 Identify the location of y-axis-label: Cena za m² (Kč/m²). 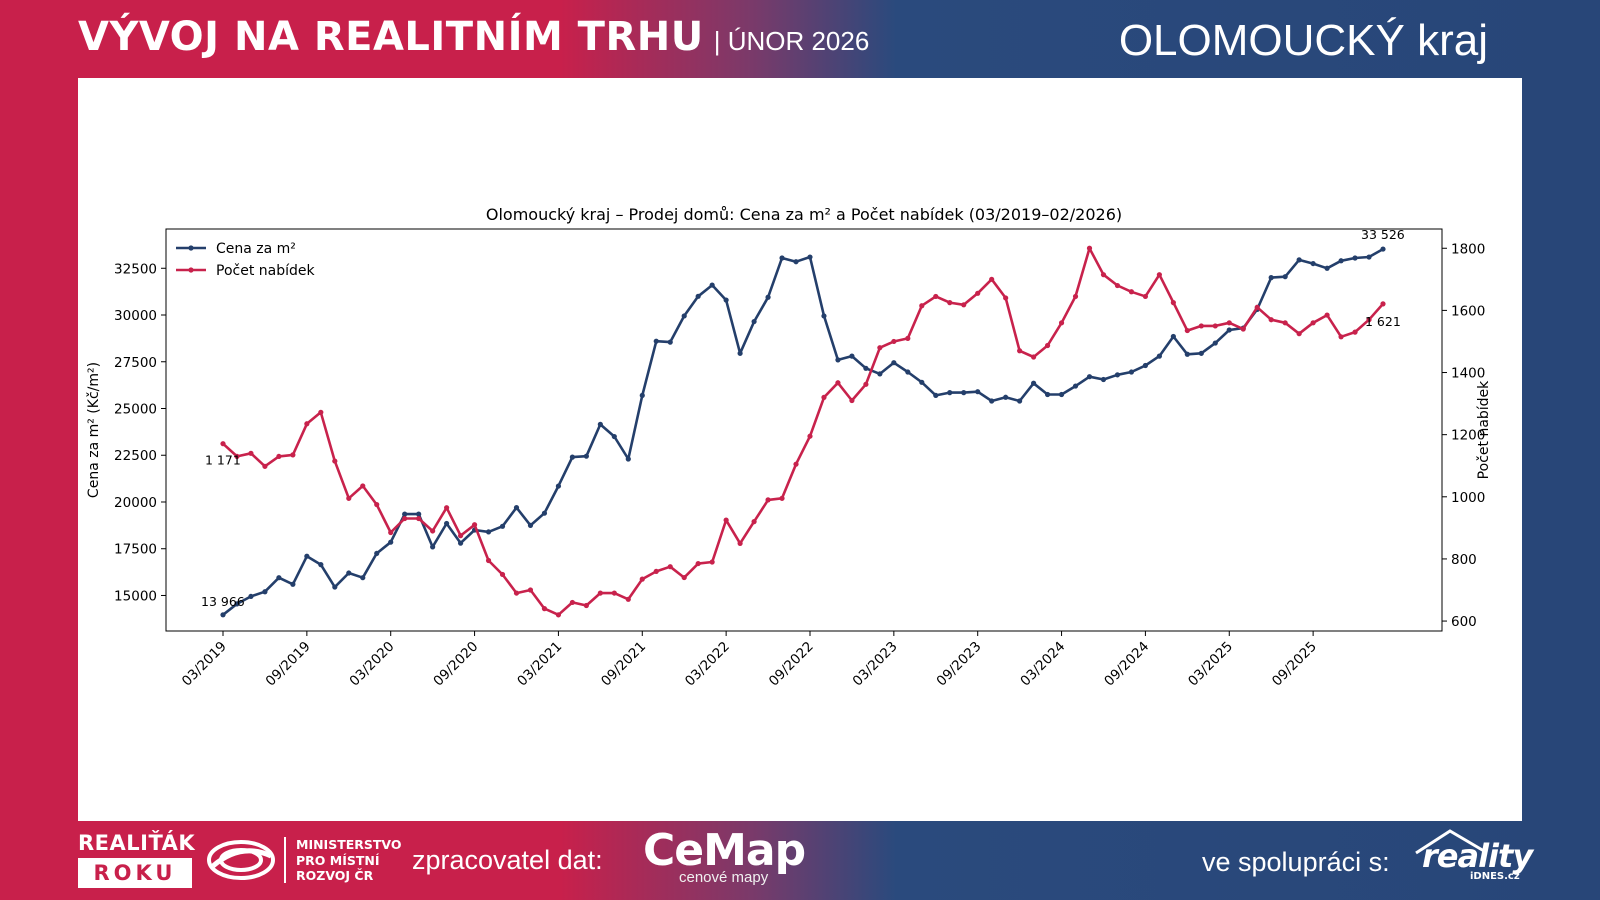
(94, 430).